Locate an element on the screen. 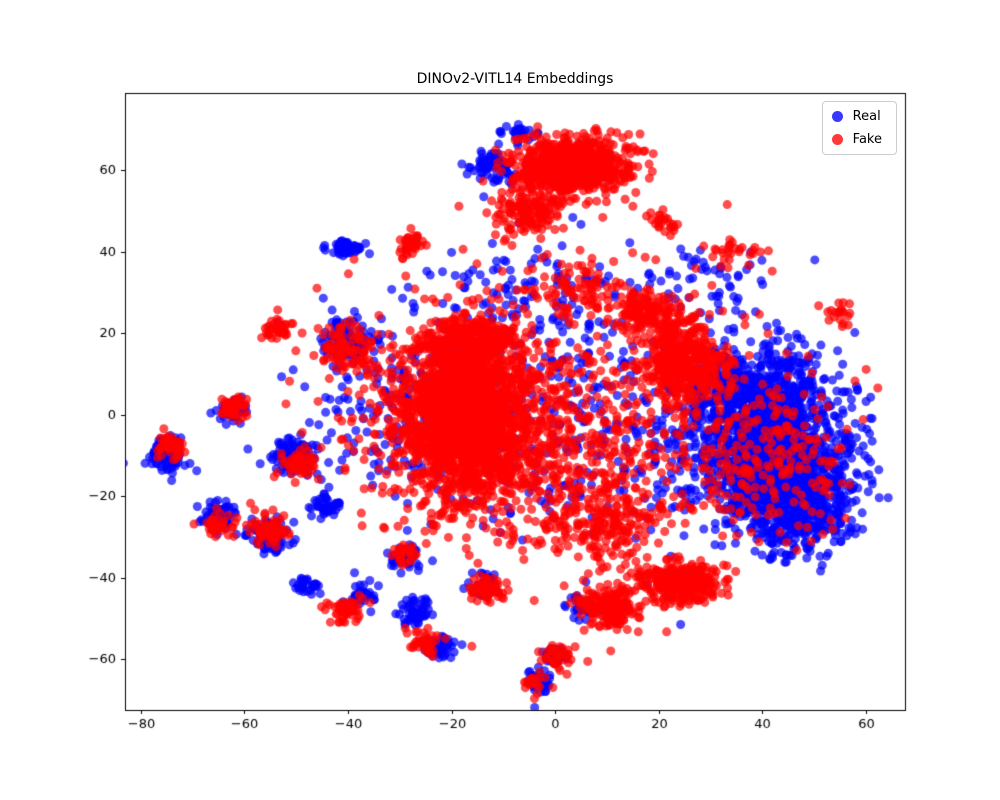 This screenshot has height=800, width=1000. legend-marker-real is located at coordinates (837, 116).